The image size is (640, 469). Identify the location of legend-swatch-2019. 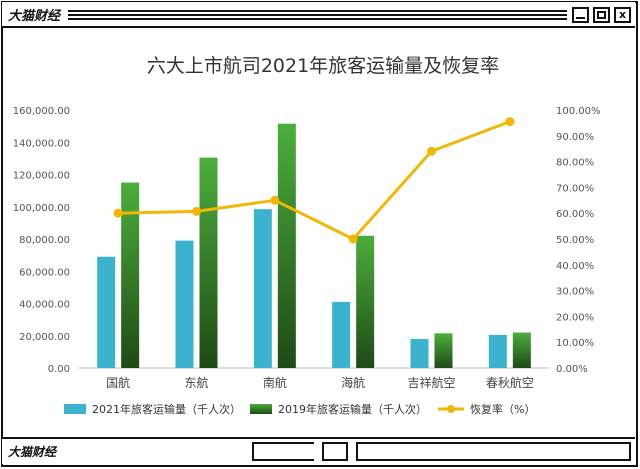
(261, 409).